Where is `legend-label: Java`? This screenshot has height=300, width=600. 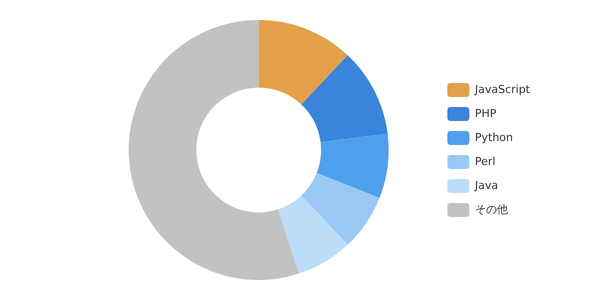 legend-label: Java is located at coordinates (486, 185).